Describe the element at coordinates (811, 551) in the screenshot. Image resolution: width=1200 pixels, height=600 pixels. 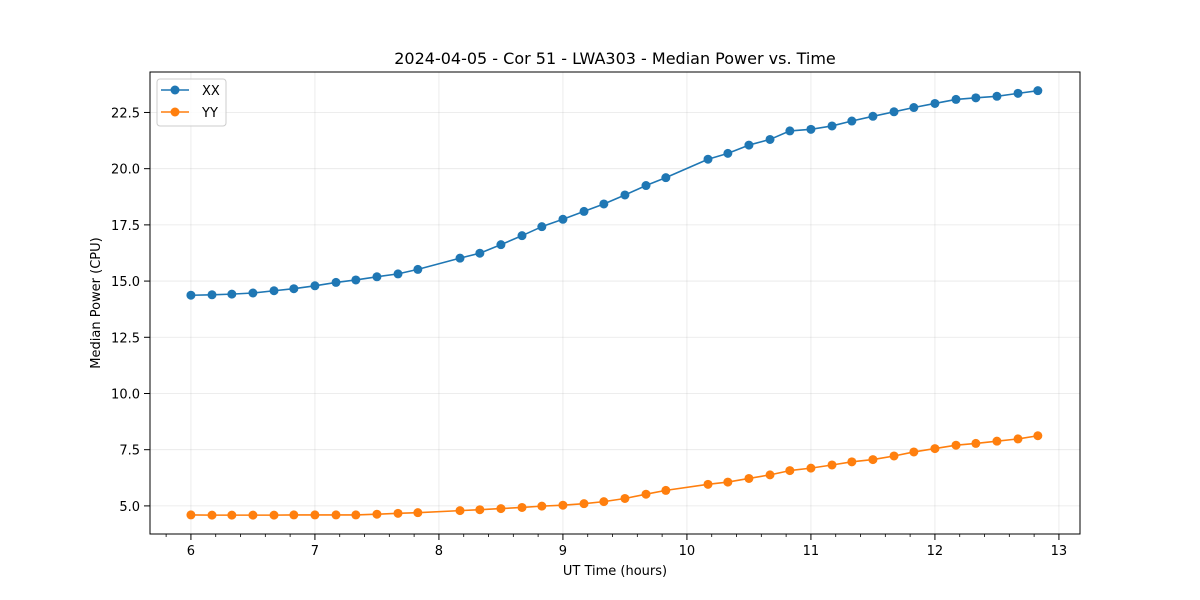
I see `x-tick-label: 11` at that location.